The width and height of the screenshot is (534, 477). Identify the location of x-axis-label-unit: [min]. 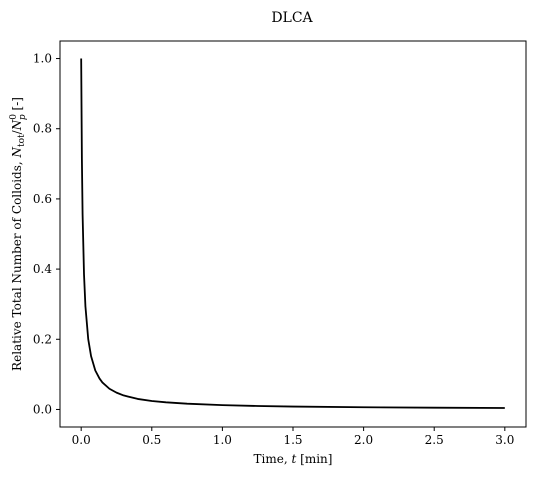
(314, 459).